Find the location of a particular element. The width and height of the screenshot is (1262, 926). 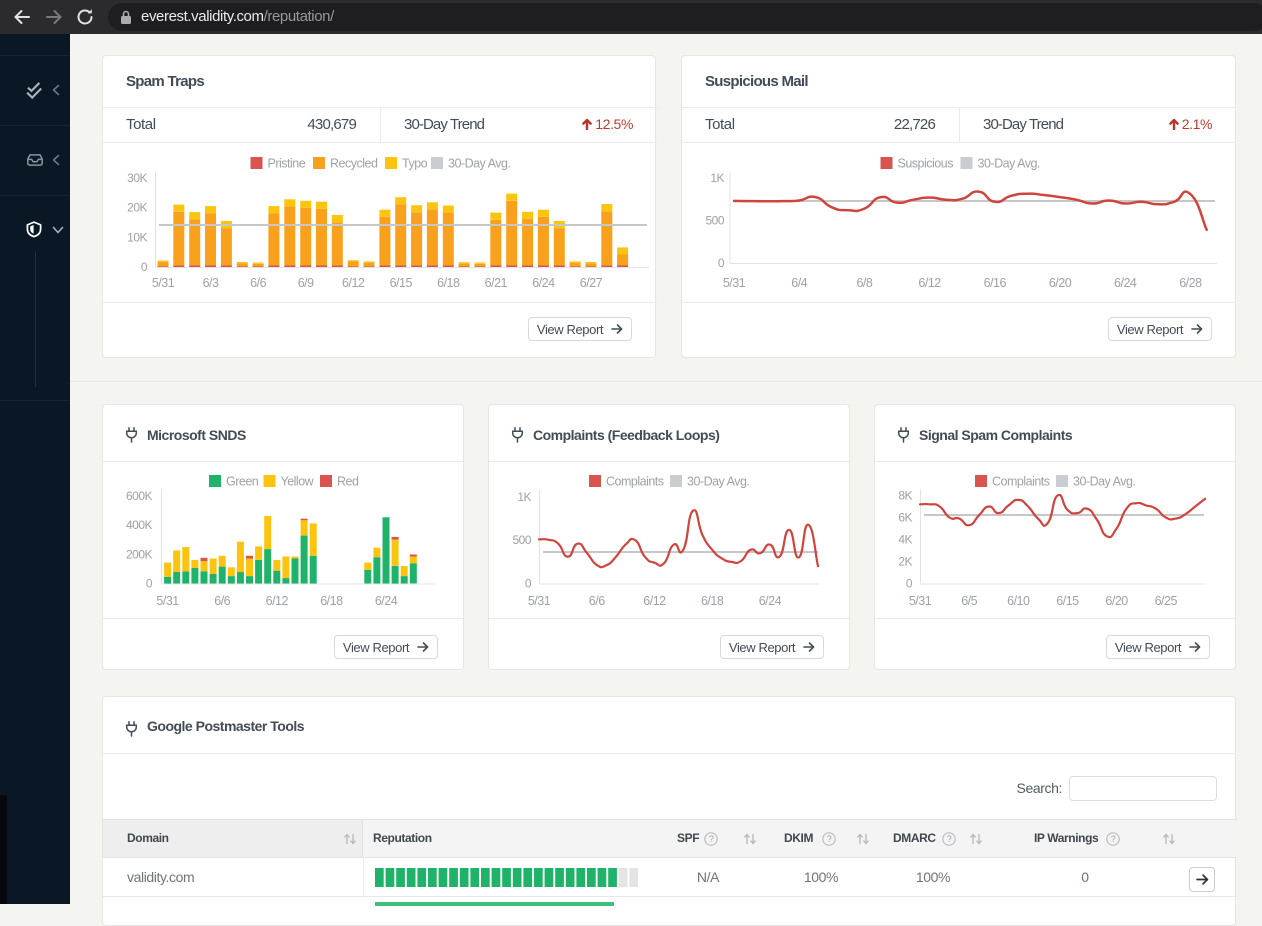

svg-text: 6/16 is located at coordinates (995, 283).